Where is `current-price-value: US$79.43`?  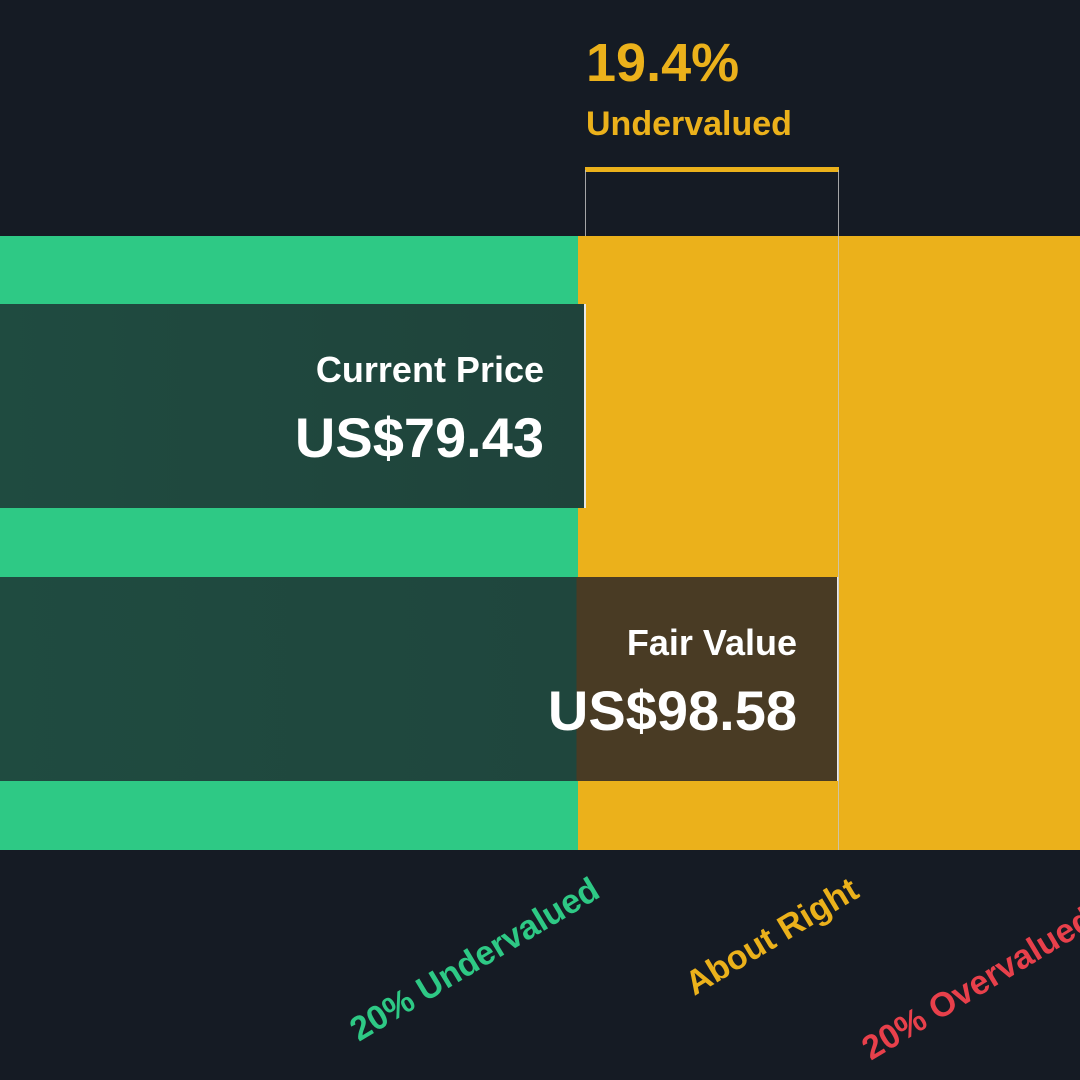 current-price-value: US$79.43 is located at coordinates (419, 437).